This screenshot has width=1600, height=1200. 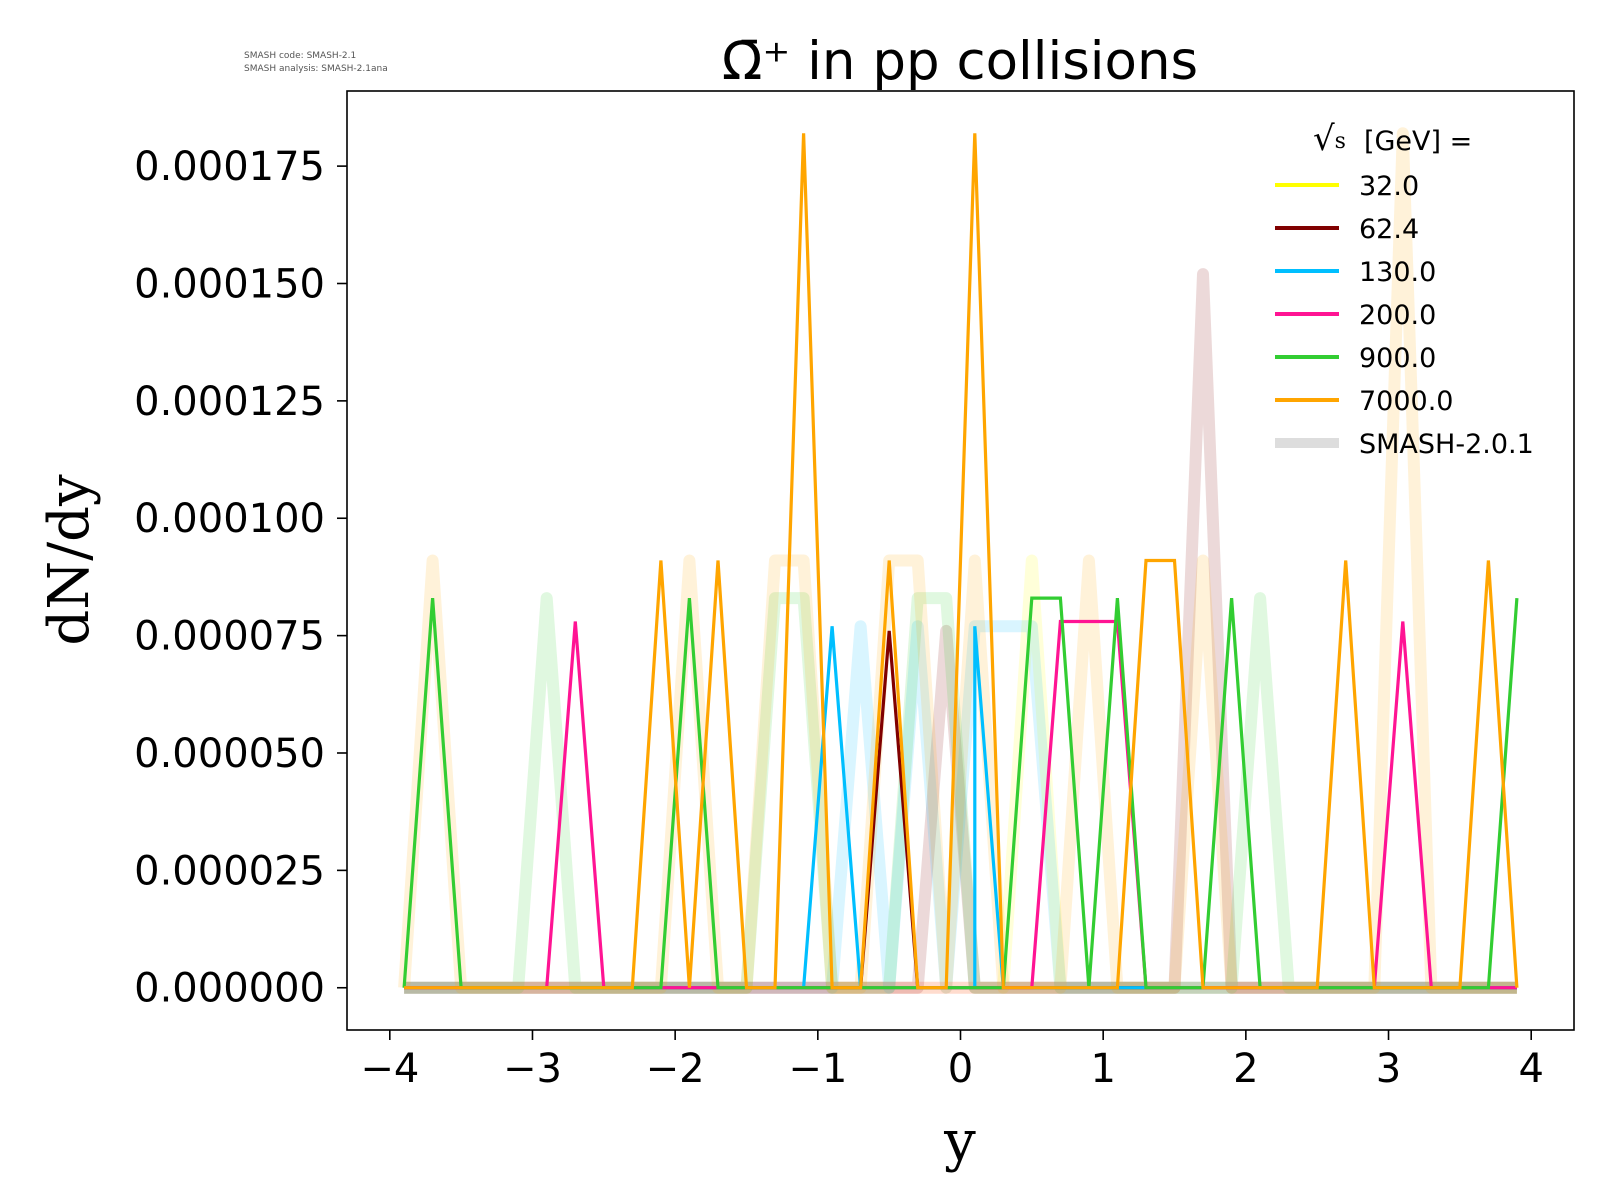 I want to click on legend-label-32-0: 32.0, so click(x=1389, y=186).